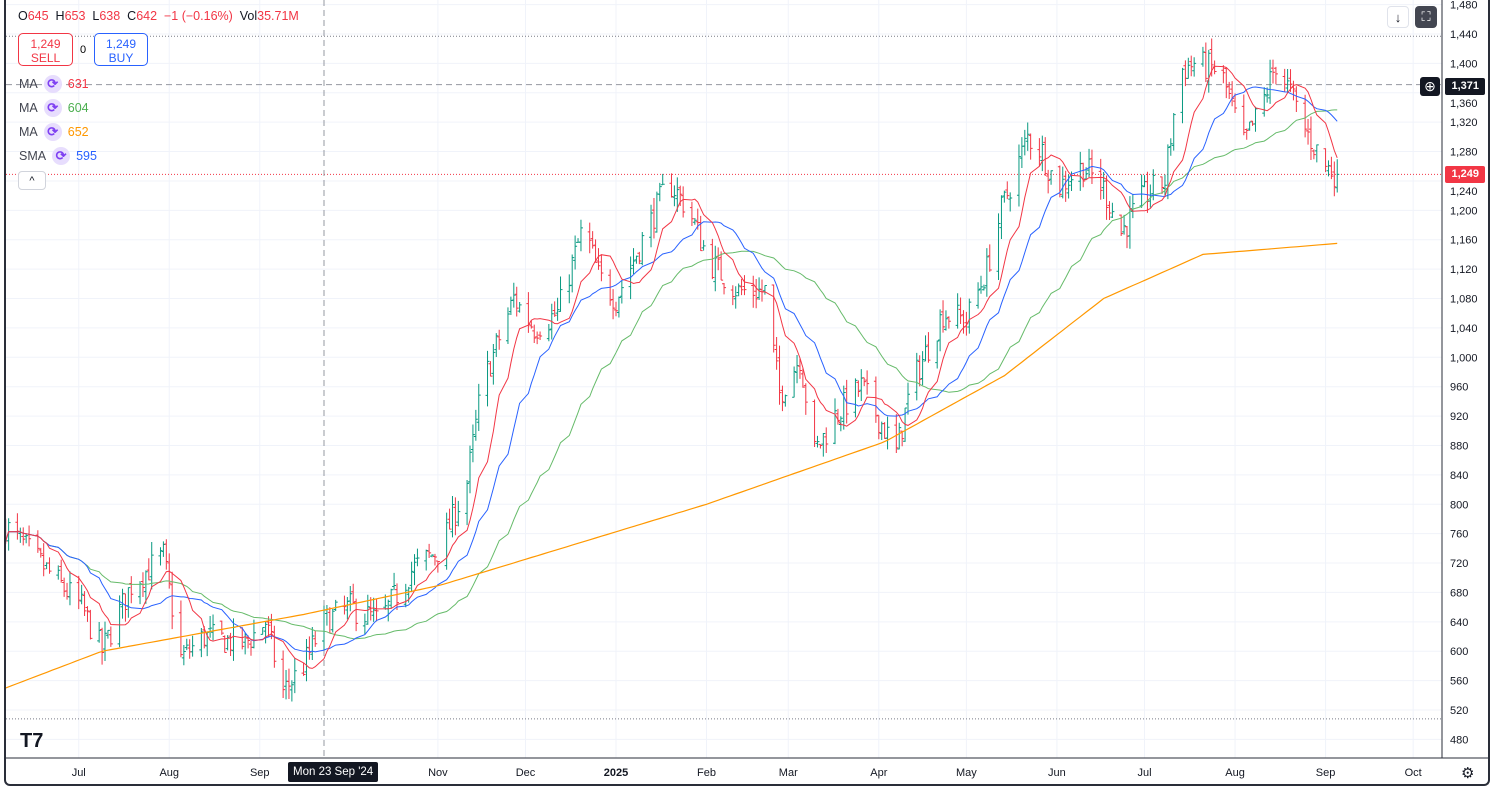 The width and height of the screenshot is (1493, 787). I want to click on indicator-ma-3: MA ⟳ 652, so click(54, 132).